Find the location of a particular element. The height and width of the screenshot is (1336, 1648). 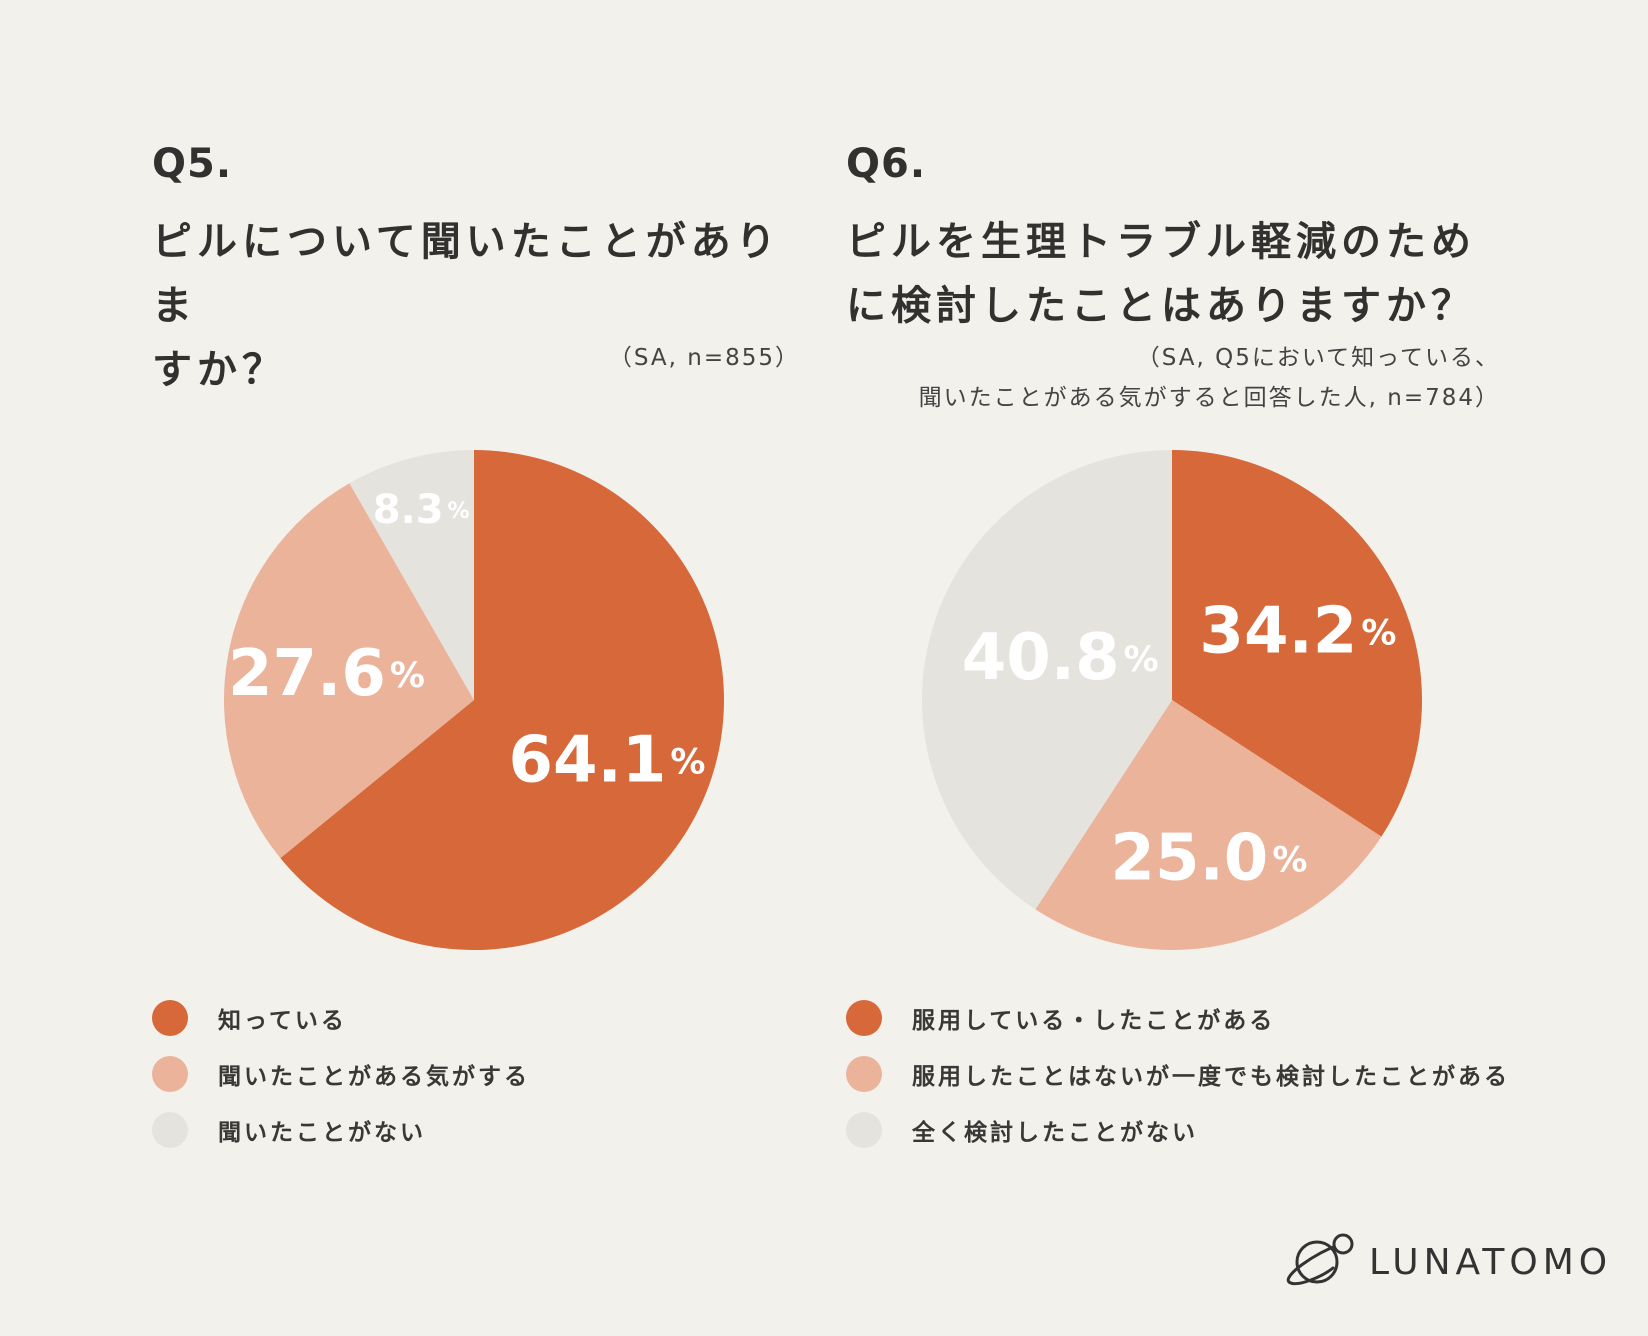

q6-legend-item-taking: 服用している・したことがある is located at coordinates (1178, 1018).